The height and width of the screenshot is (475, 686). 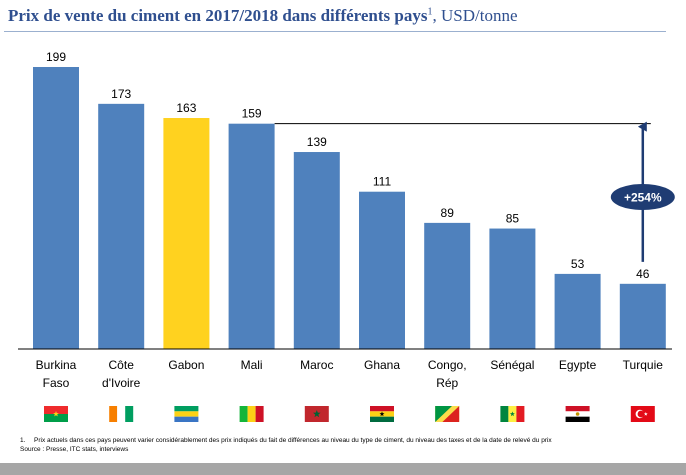 What do you see at coordinates (382, 182) in the screenshot?
I see `bar-value-label: 111` at bounding box center [382, 182].